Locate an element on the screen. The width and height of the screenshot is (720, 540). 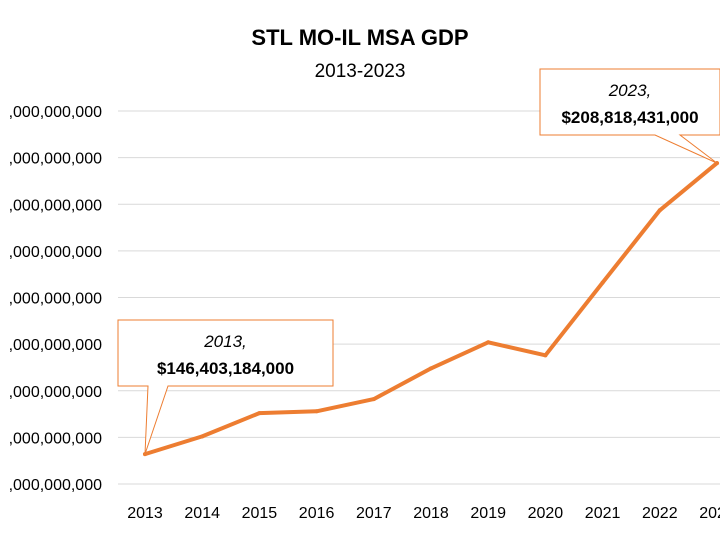
chart-title: STL MO-IL MSA GDP is located at coordinates (359, 37).